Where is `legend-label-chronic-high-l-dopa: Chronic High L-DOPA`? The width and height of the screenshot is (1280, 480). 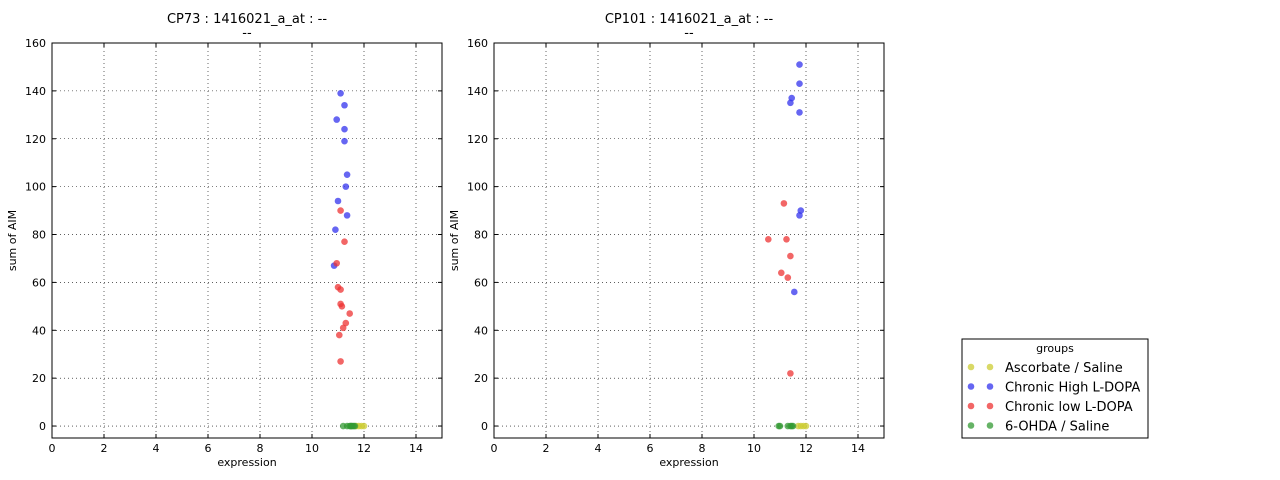 legend-label-chronic-high-l-dopa: Chronic High L-DOPA is located at coordinates (1072, 388).